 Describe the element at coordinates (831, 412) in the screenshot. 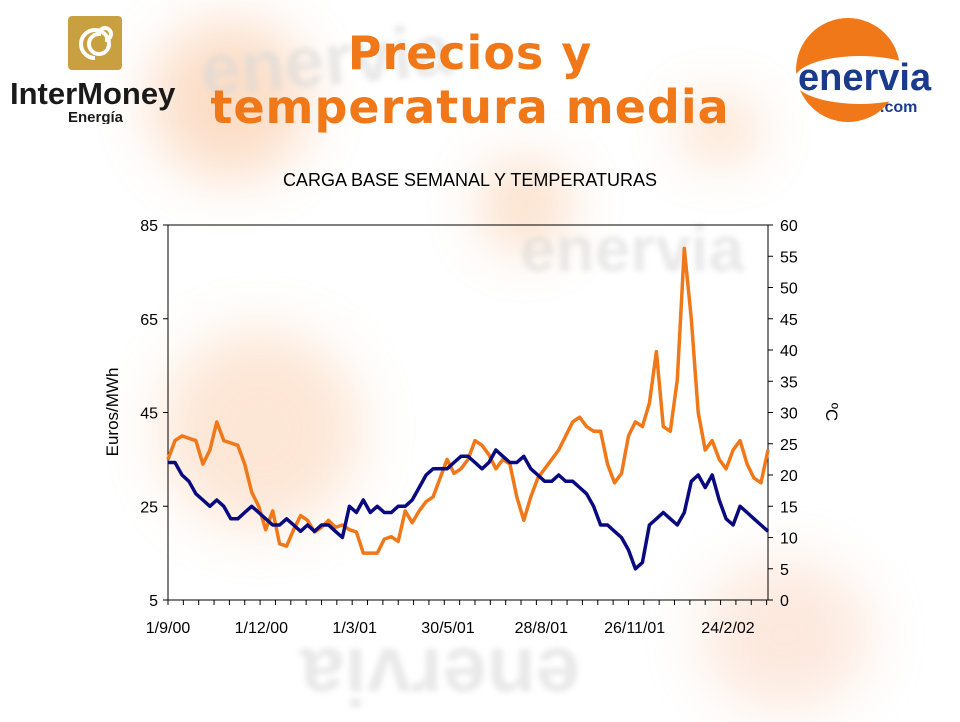

I see `y-axis-right-label: ºC` at that location.